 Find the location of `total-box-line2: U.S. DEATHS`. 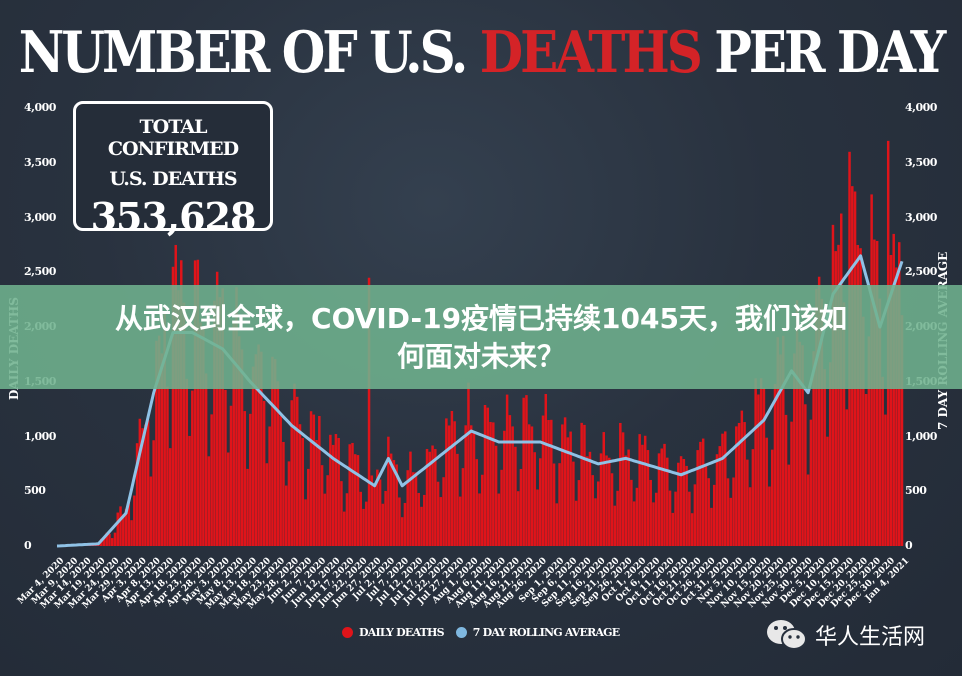

total-box-line2: U.S. DEATHS is located at coordinates (173, 179).